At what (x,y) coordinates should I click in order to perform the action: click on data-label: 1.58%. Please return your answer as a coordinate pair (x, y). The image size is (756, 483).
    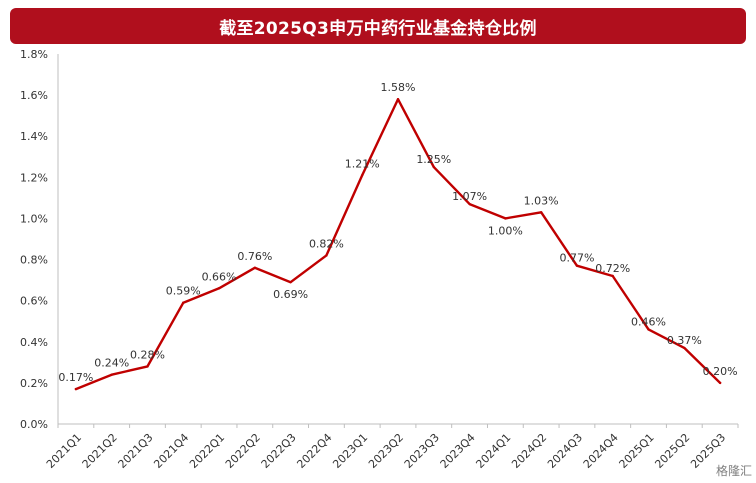
    Looking at the image, I should click on (398, 87).